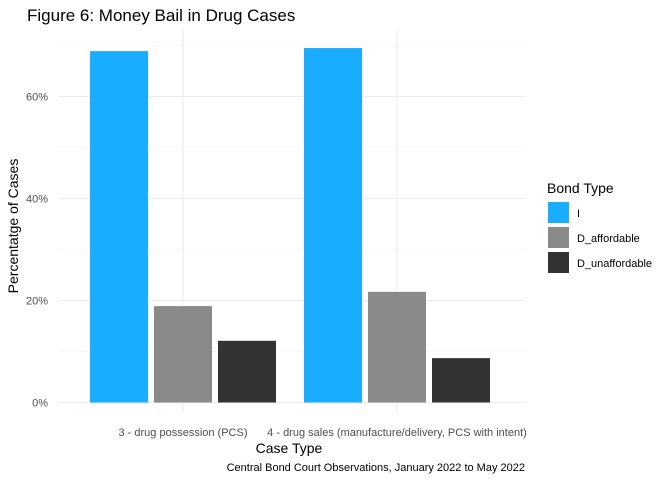  Describe the element at coordinates (578, 214) in the screenshot. I see `legend-label: I` at that location.